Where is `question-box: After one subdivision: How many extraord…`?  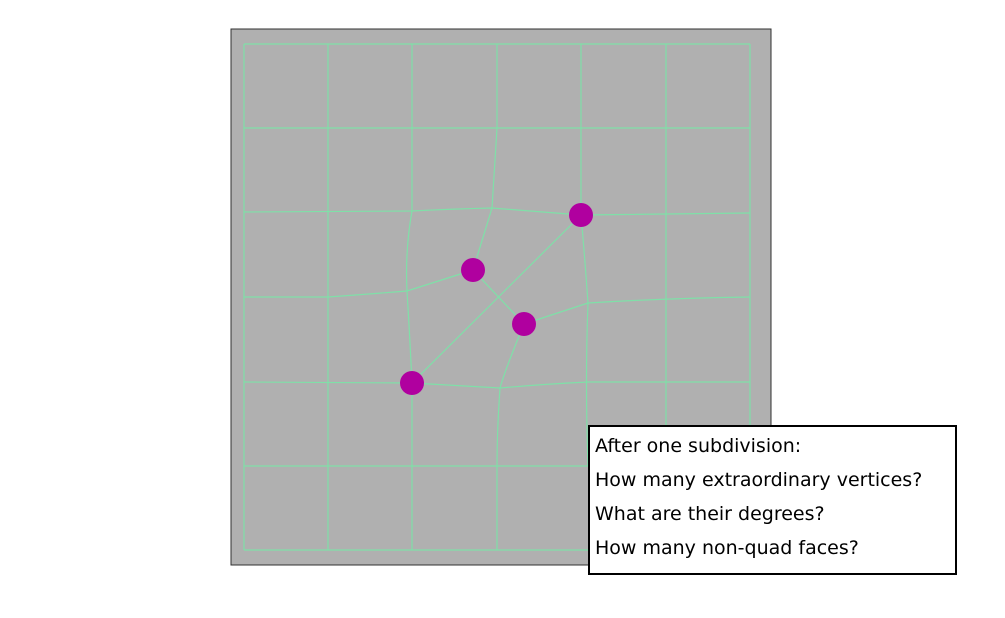 question-box: After one subdivision: How many extraord… is located at coordinates (772, 500).